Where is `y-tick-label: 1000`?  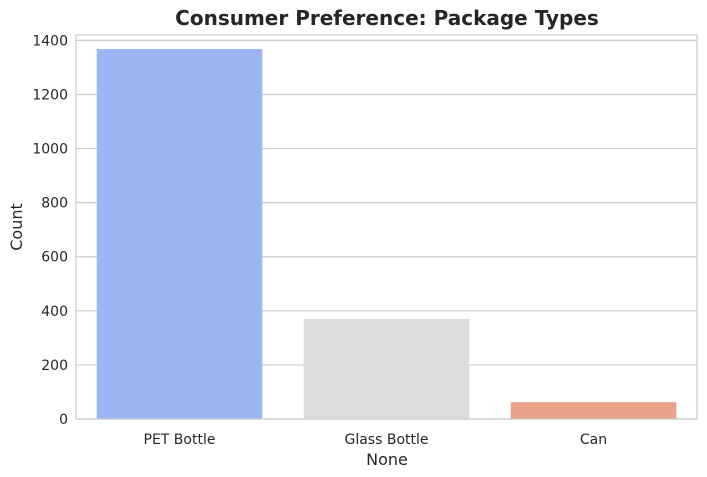
y-tick-label: 1000 is located at coordinates (50, 150).